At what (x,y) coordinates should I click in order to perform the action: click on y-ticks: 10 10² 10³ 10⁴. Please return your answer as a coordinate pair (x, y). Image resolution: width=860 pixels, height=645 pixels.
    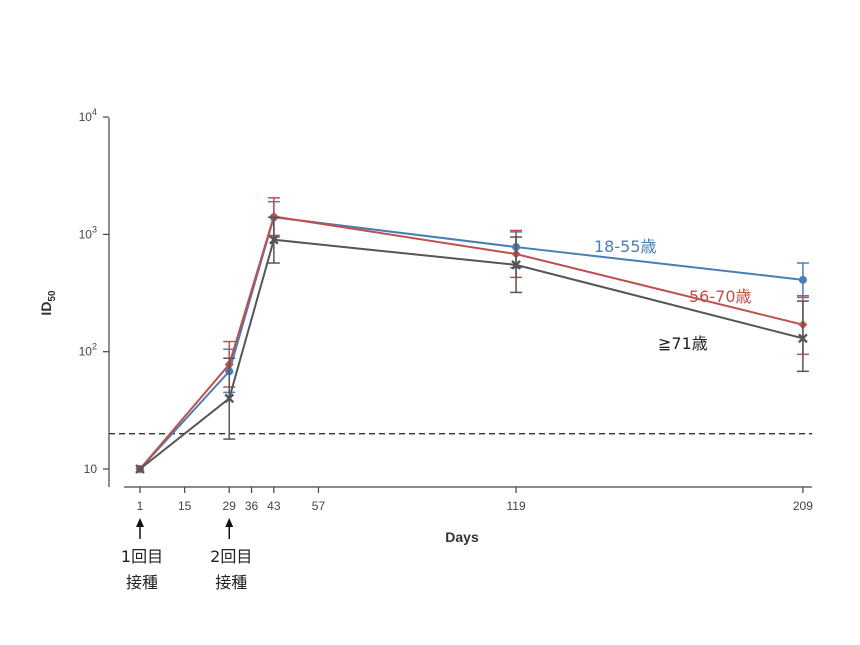
    Looking at the image, I should click on (94, 291).